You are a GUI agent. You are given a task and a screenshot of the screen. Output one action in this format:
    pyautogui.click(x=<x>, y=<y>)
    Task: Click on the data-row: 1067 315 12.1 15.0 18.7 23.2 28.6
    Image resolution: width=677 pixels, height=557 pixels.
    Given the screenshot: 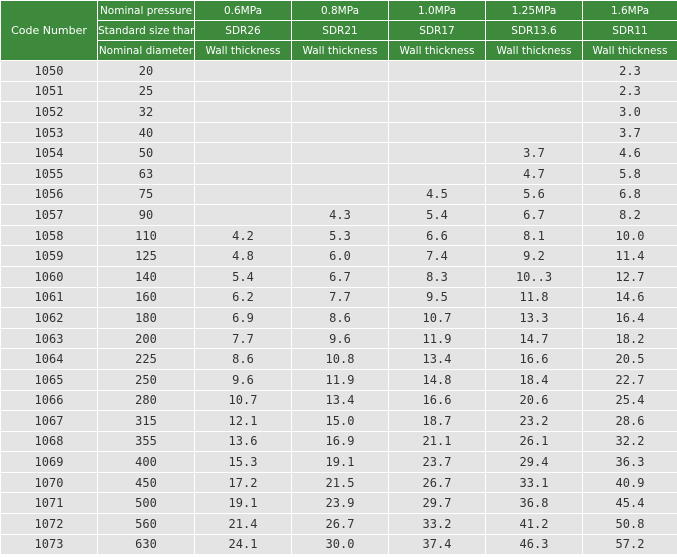 What is the action you would take?
    pyautogui.click(x=338, y=421)
    